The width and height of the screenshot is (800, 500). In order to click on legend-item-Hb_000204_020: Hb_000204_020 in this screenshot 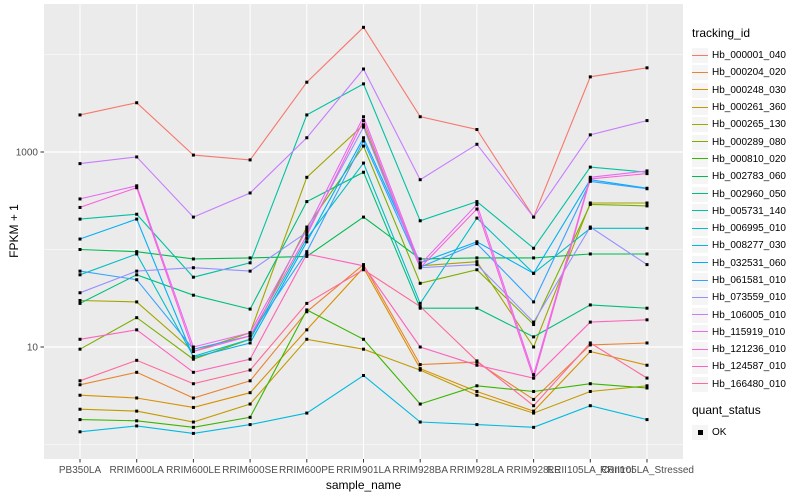, I will do `click(745, 72)`.